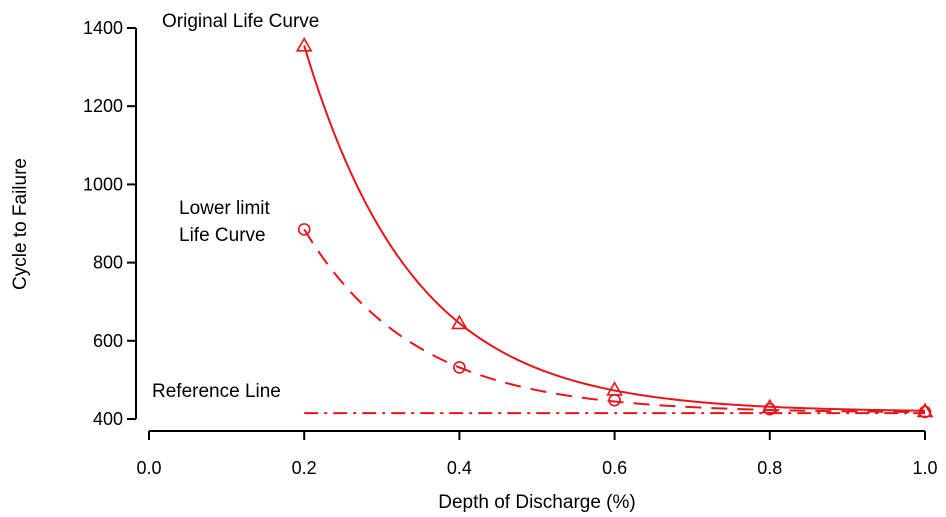  I want to click on annotation-reference-line: Reference Line, so click(216, 391).